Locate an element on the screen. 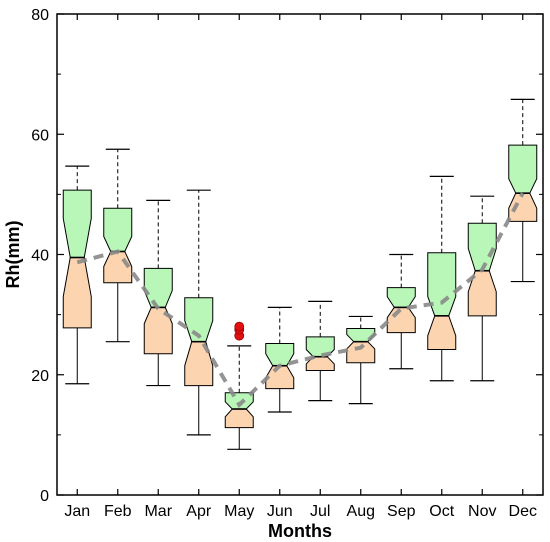 Image resolution: width=550 pixels, height=542 pixels. x-tick-label-may: May is located at coordinates (239, 511).